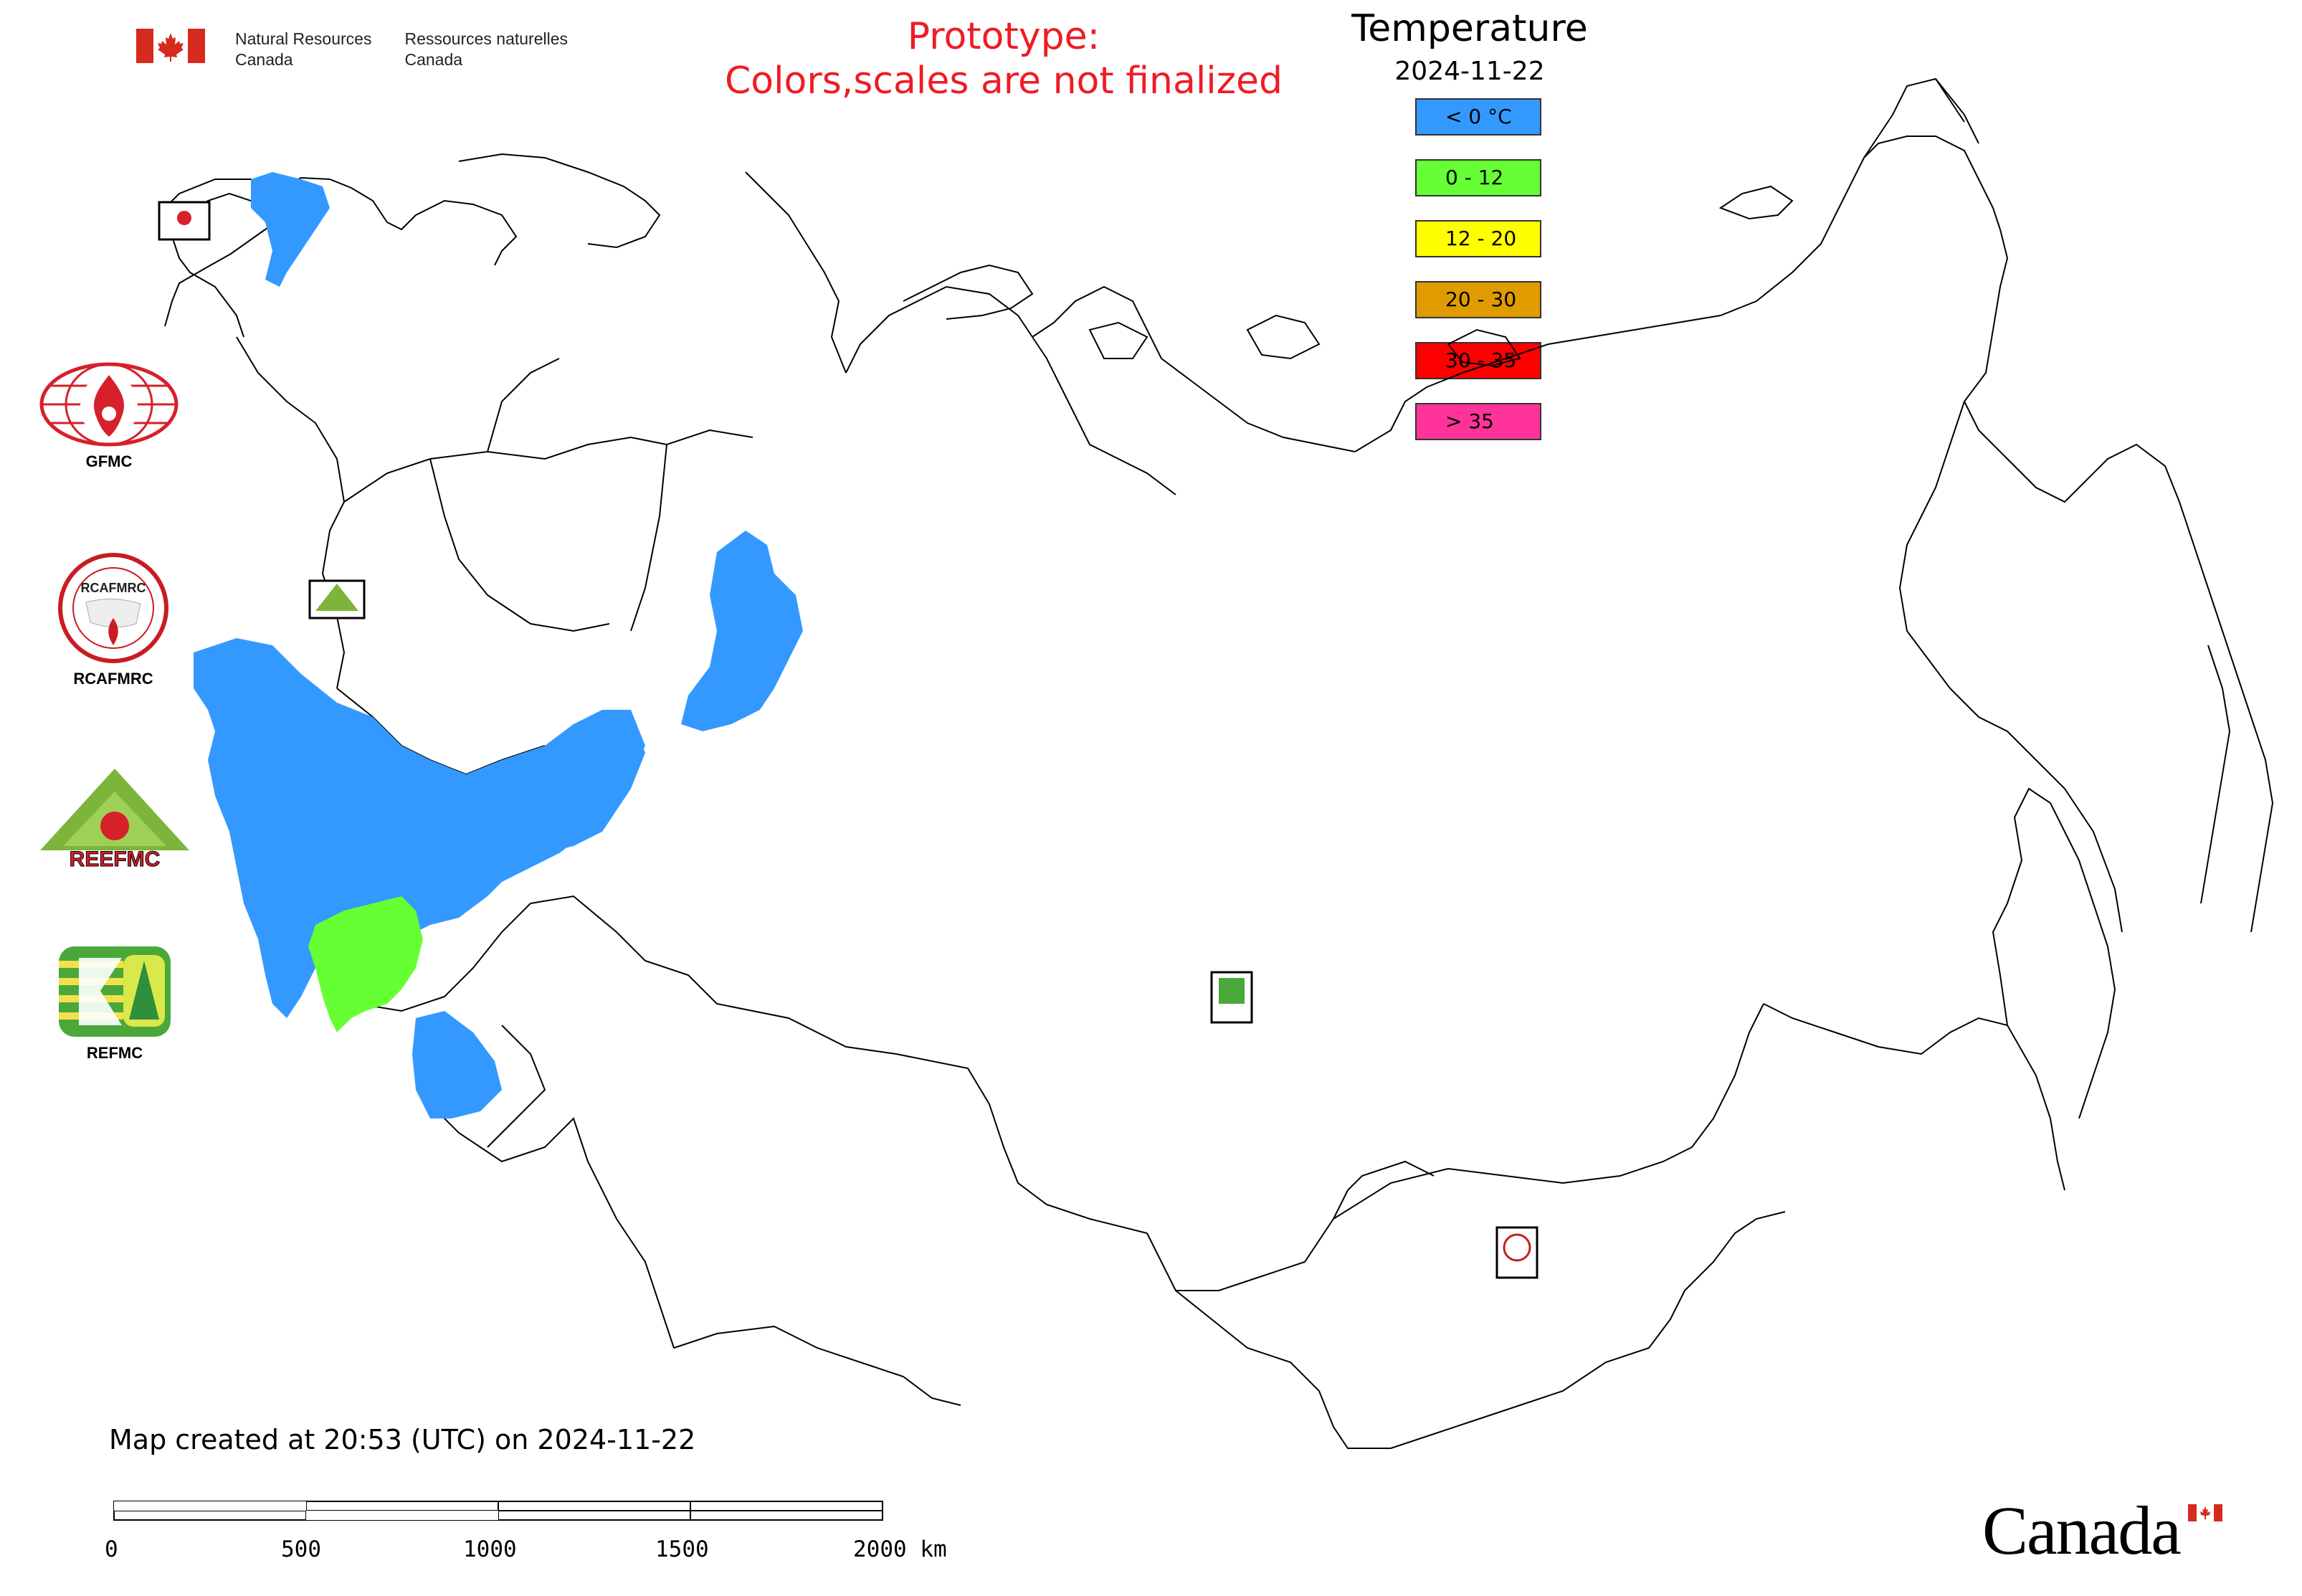 This screenshot has height=1596, width=2302. I want to click on scale-label-2000km: 2000 km, so click(900, 1549).